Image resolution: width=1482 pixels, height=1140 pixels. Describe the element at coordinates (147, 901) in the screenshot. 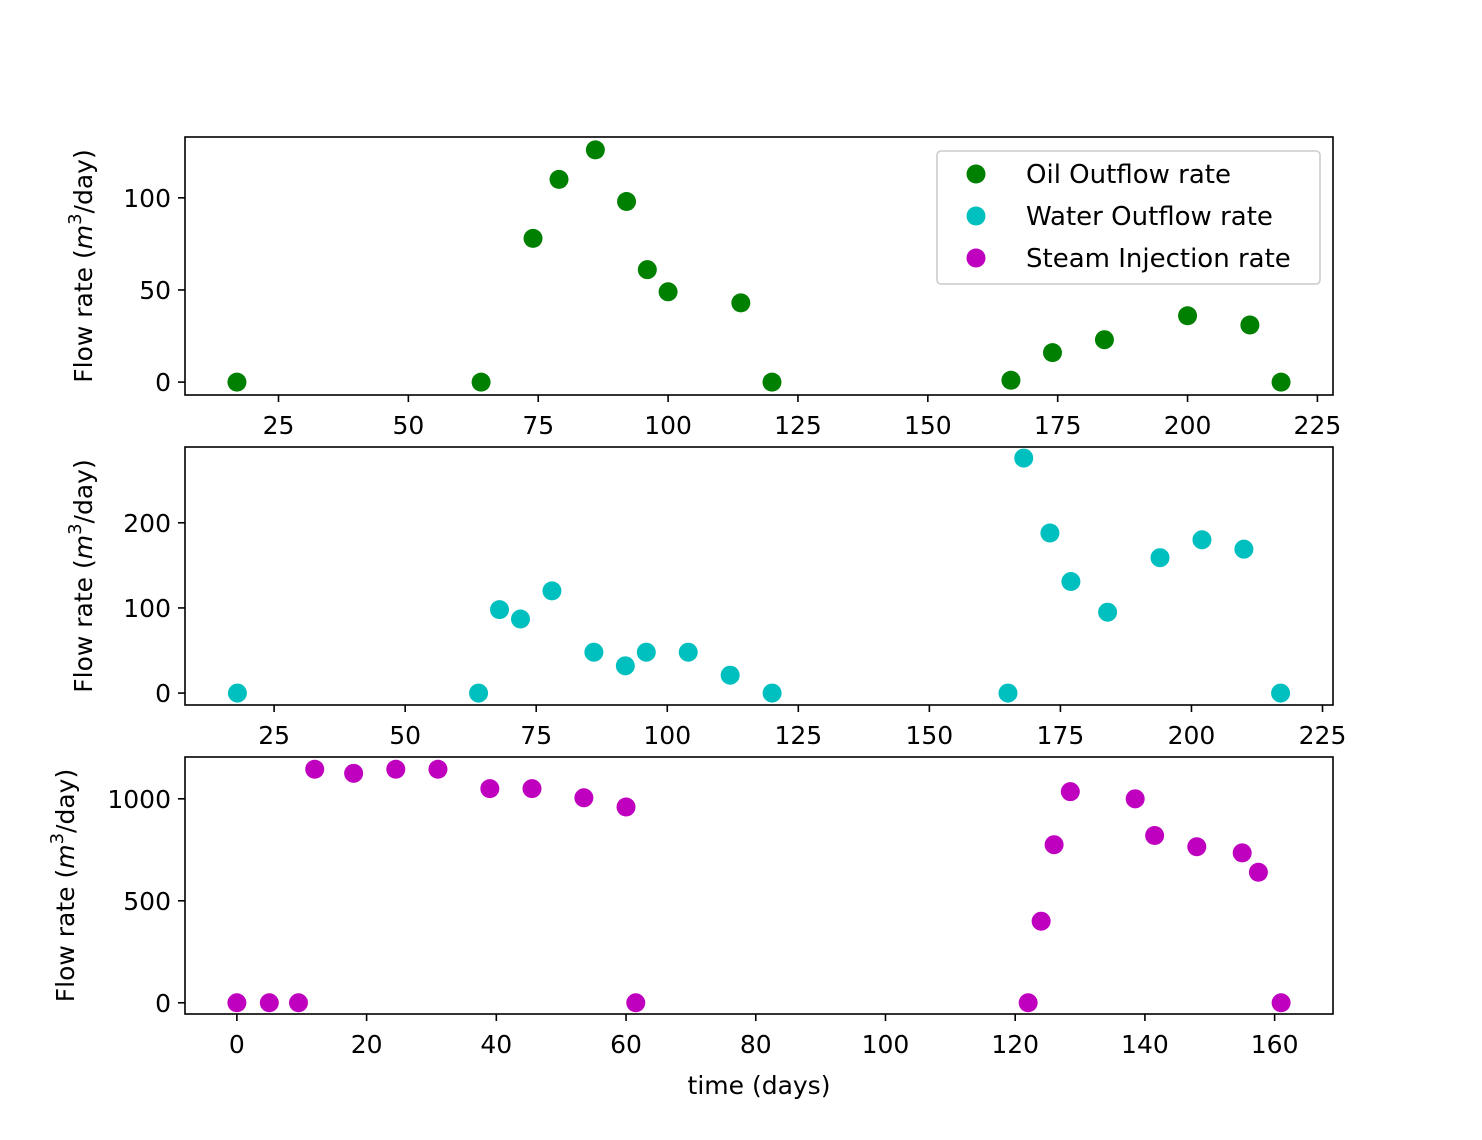

I see `y-tick-label: 500` at that location.